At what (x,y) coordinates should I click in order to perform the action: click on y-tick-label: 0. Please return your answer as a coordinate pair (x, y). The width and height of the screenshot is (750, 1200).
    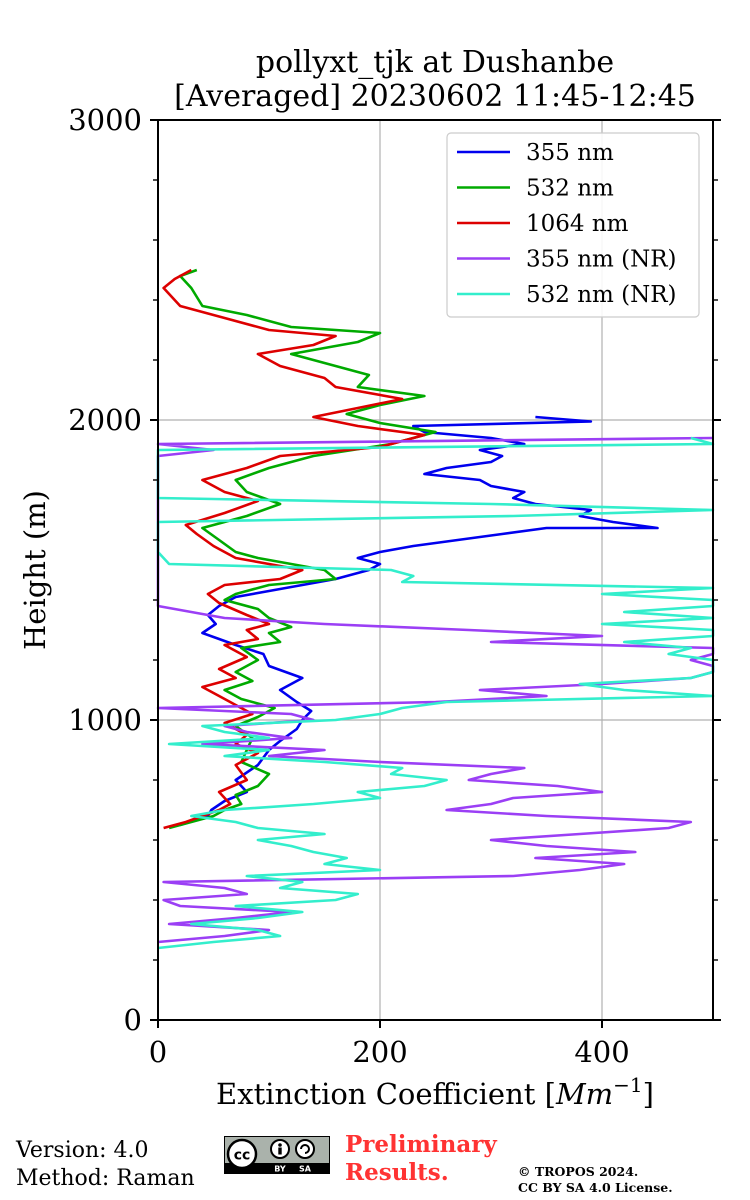
    Looking at the image, I should click on (133, 1020).